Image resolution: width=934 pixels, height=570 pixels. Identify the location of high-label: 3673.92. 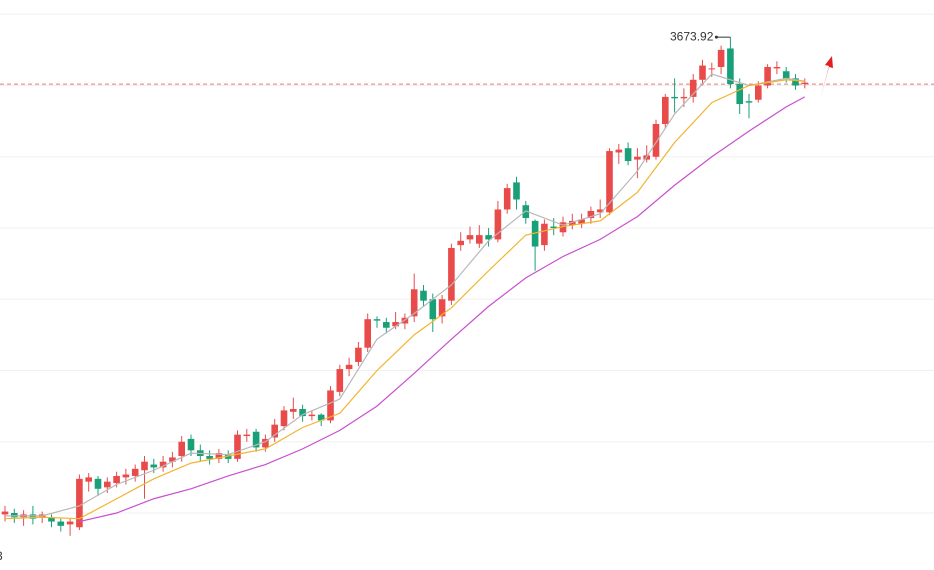
(692, 36).